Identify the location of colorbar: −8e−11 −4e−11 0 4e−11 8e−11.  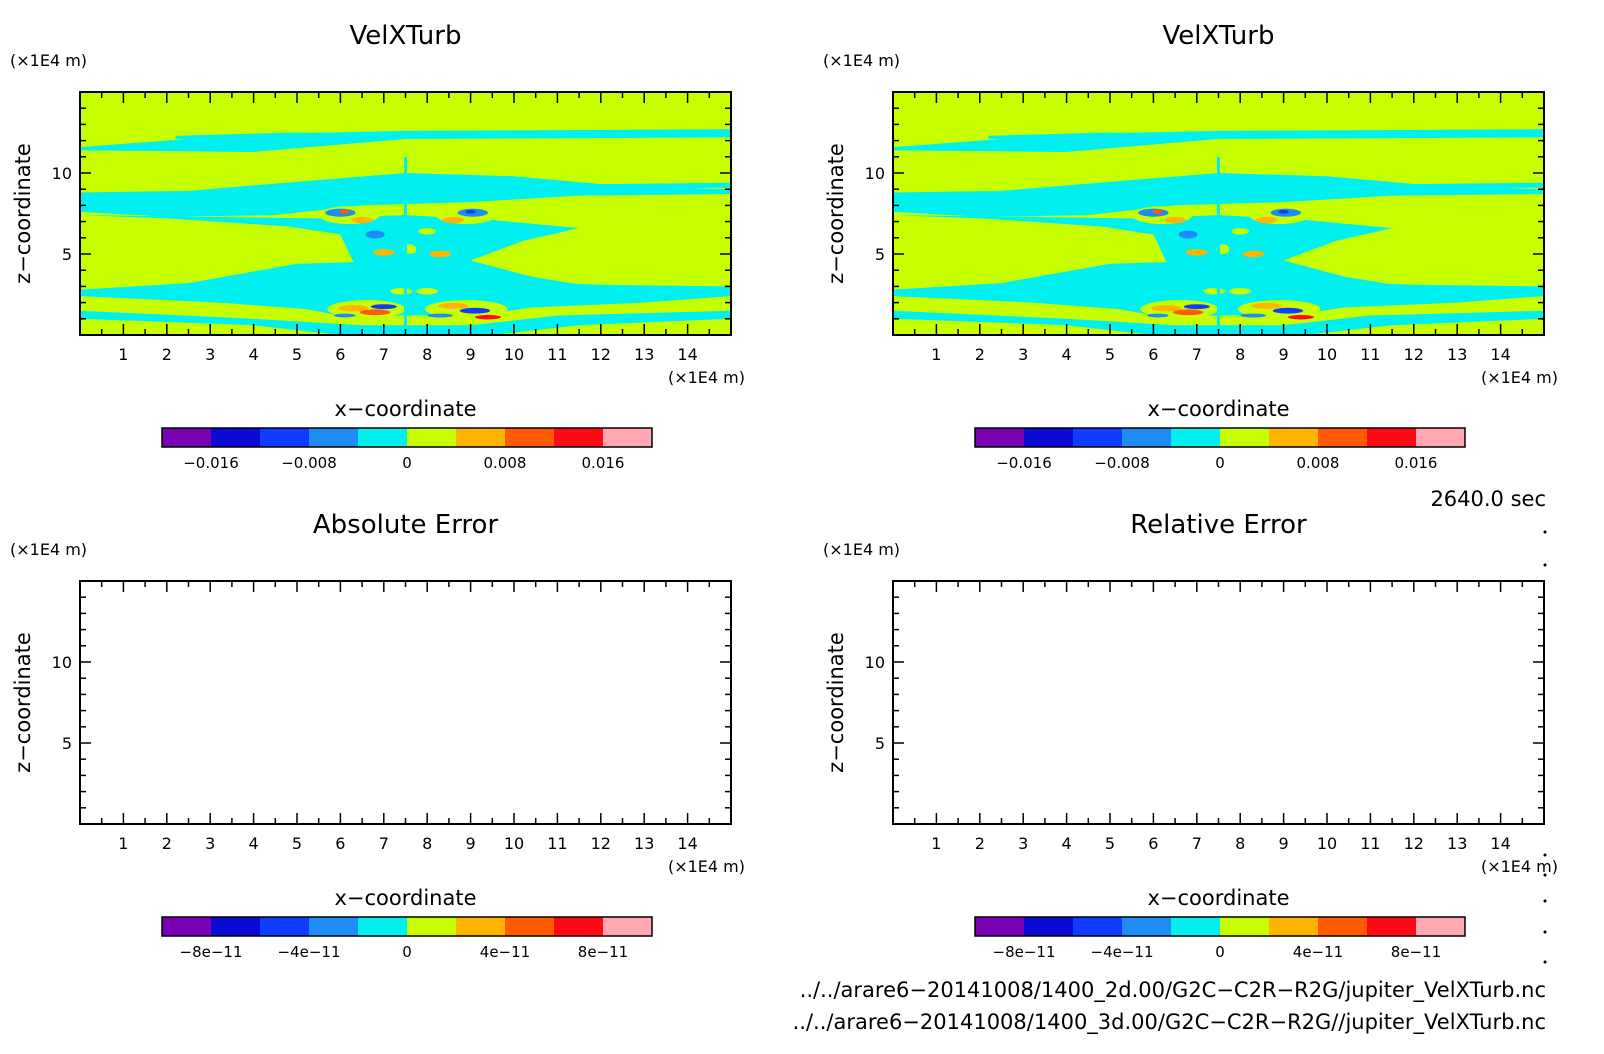
(1220, 938).